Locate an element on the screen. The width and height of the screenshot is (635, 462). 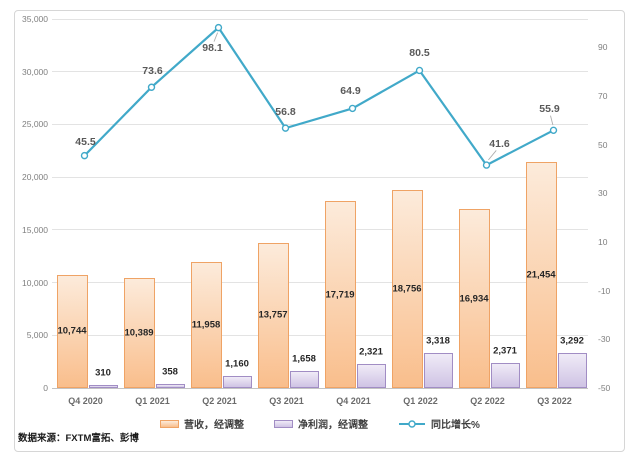
revenue-bar-label: 11,958 is located at coordinates (206, 325).